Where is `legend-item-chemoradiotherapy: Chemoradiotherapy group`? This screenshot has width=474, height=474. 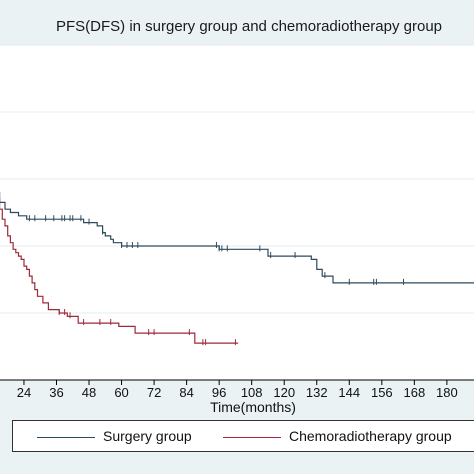 legend-item-chemoradiotherapy: Chemoradiotherapy group is located at coordinates (337, 436).